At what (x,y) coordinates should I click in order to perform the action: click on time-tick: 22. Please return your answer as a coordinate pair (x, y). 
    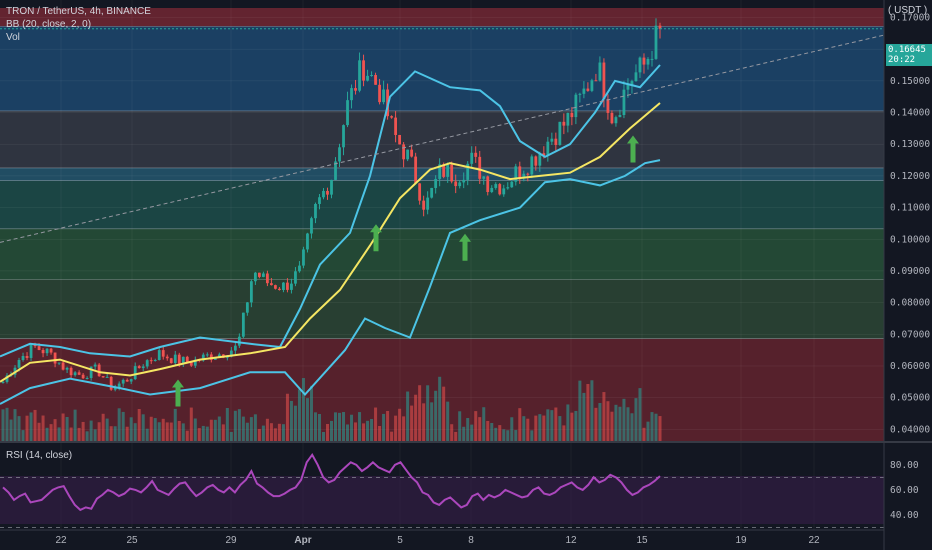
    Looking at the image, I should click on (814, 540).